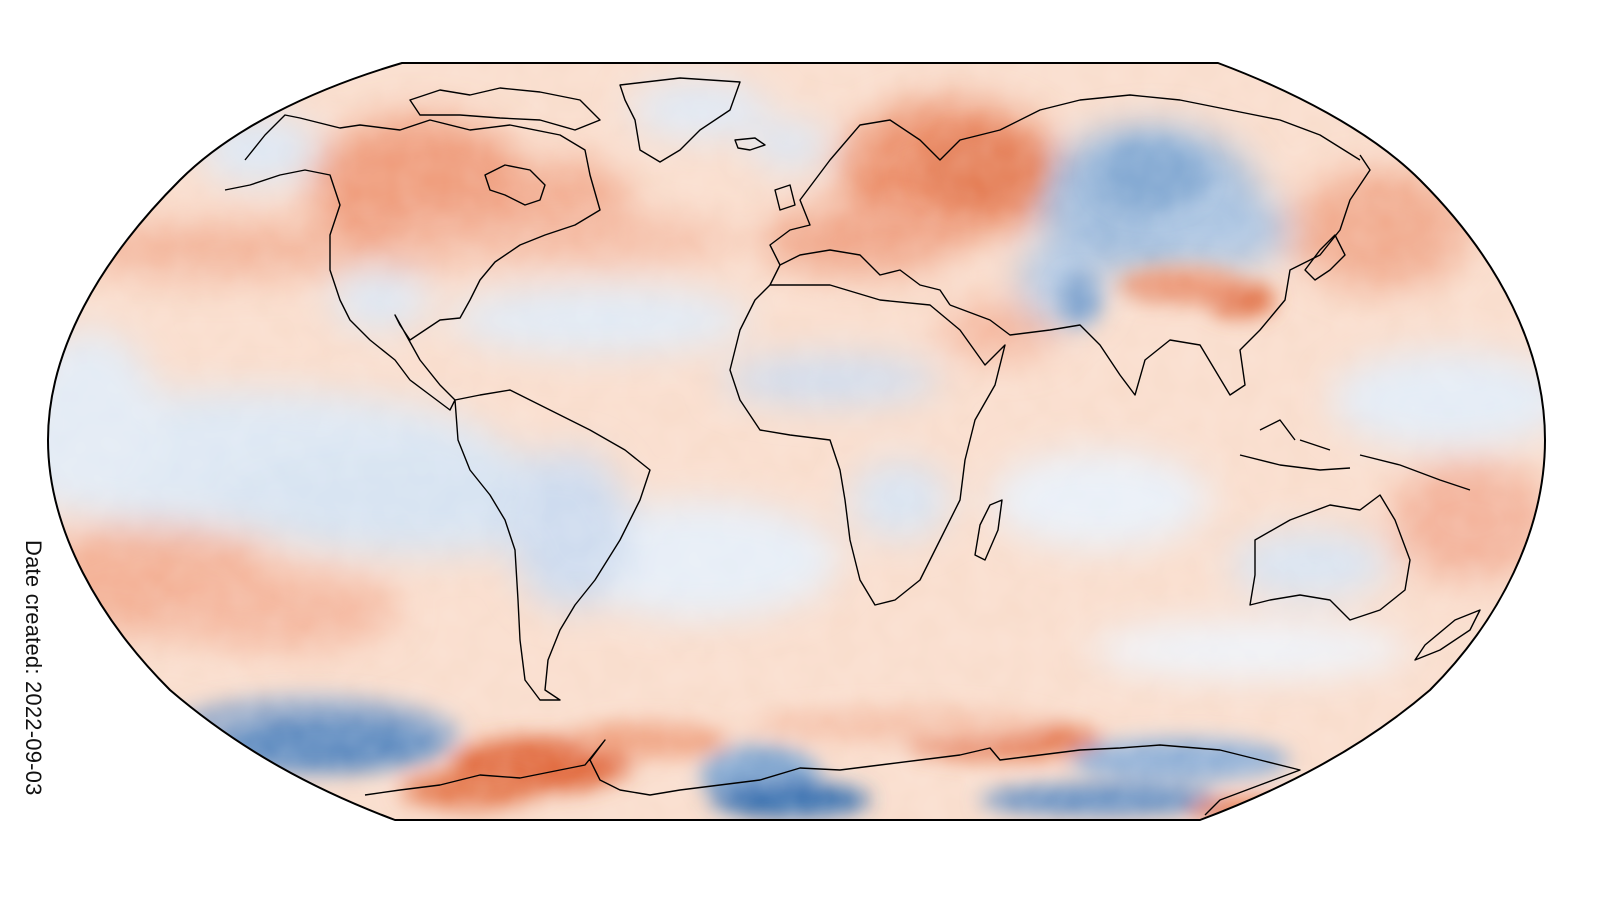  What do you see at coordinates (750, 144) in the screenshot?
I see `coastline-iceland` at bounding box center [750, 144].